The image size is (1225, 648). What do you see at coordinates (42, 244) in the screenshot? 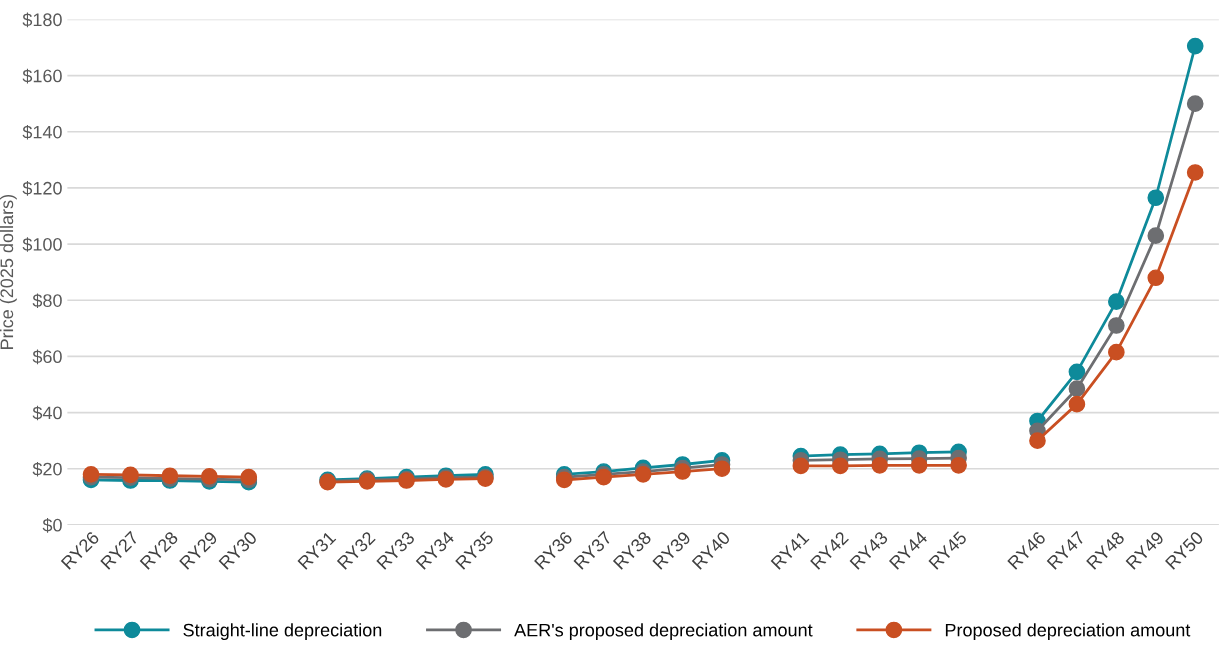
I see `y-tick-label: $100` at bounding box center [42, 244].